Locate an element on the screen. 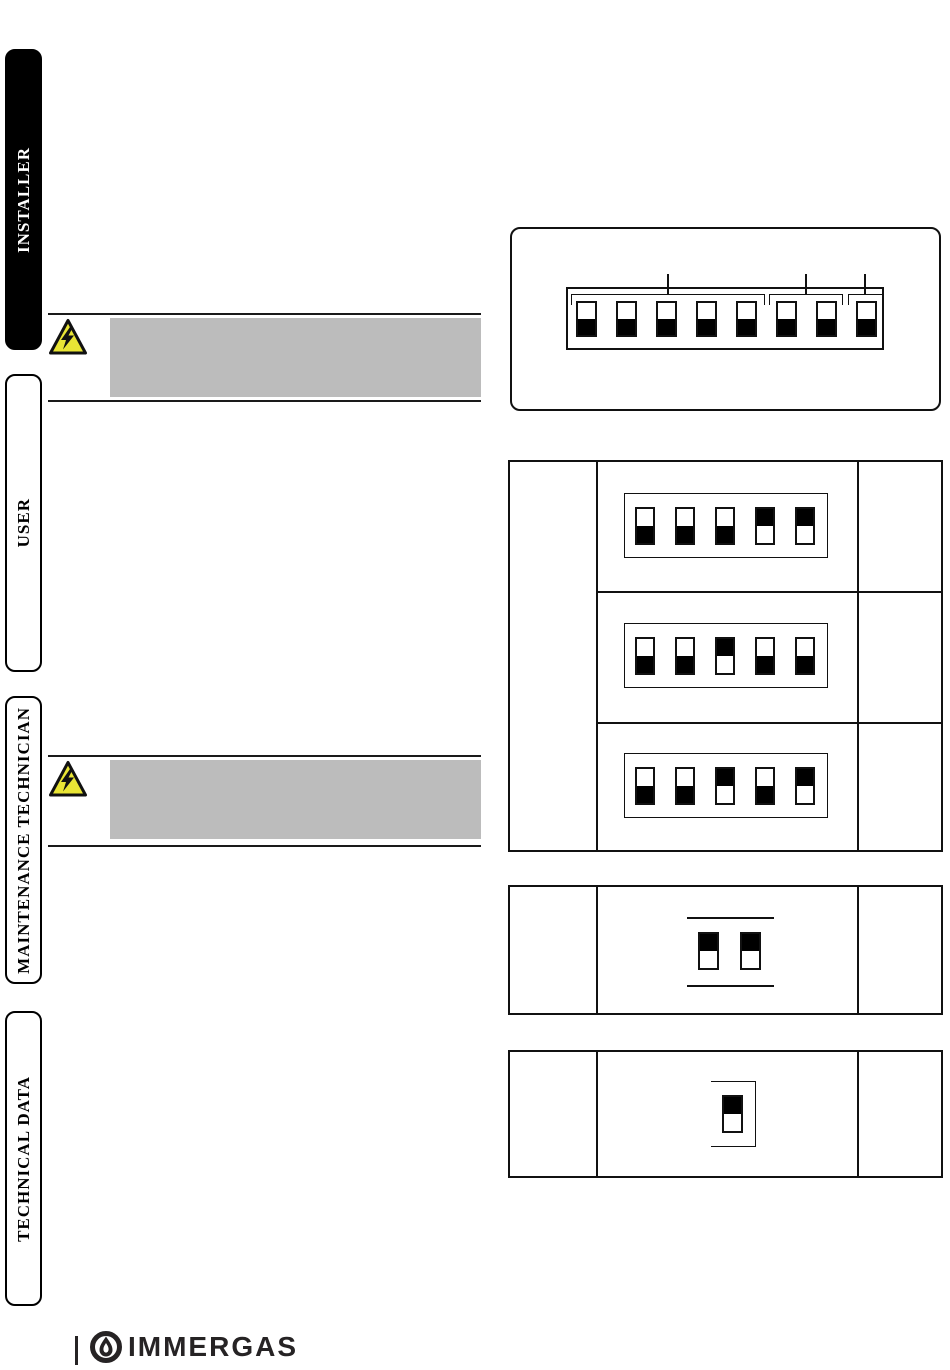  dip-pair-table is located at coordinates (725, 950).